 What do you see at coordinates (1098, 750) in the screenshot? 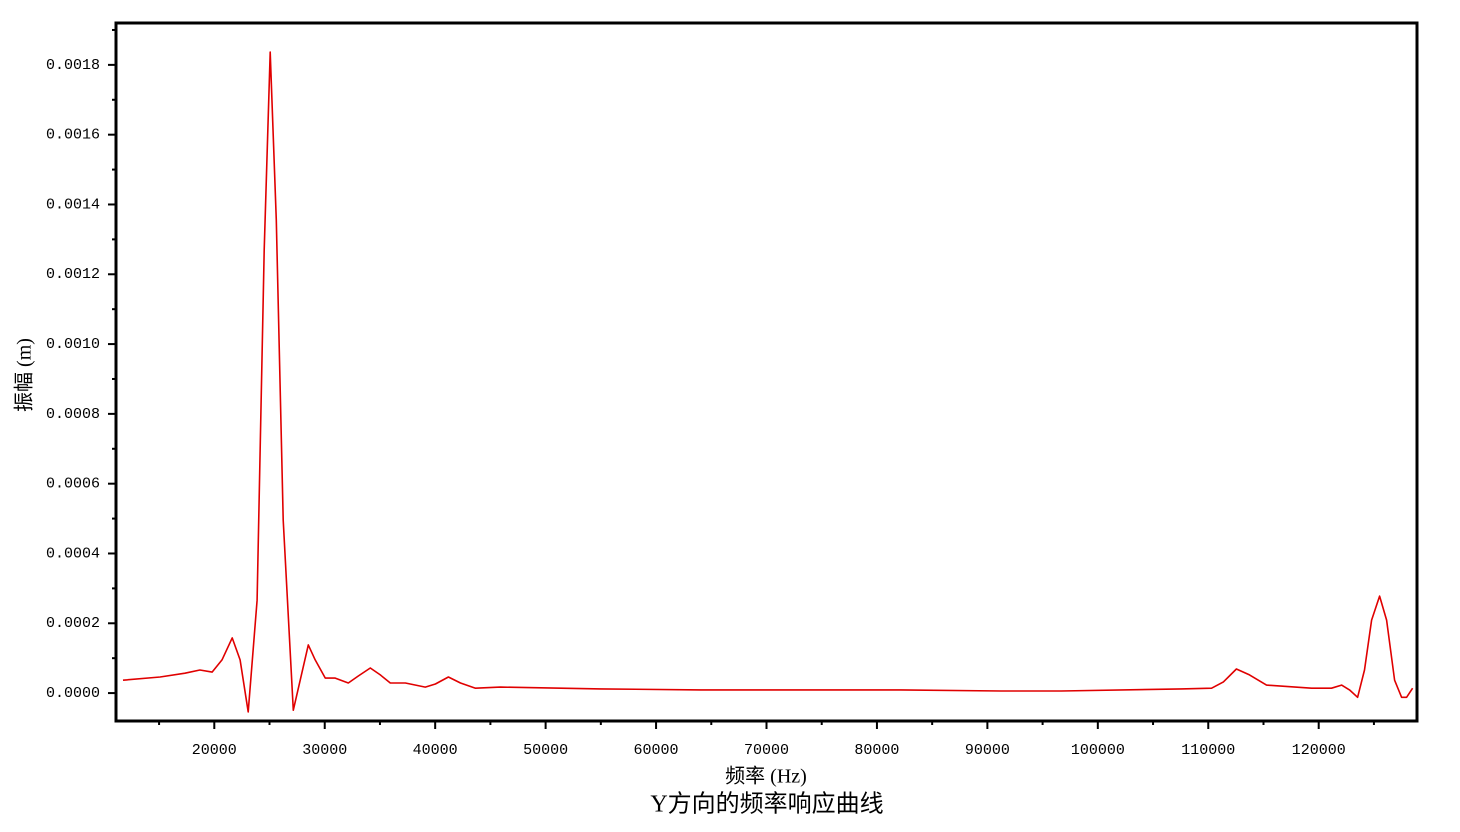
I see `x-tick-label: 100000` at bounding box center [1098, 750].